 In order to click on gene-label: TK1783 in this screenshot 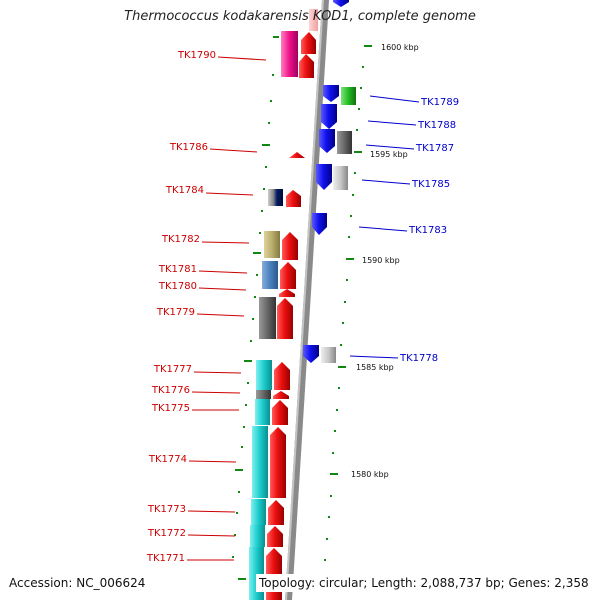, I will do `click(427, 230)`.